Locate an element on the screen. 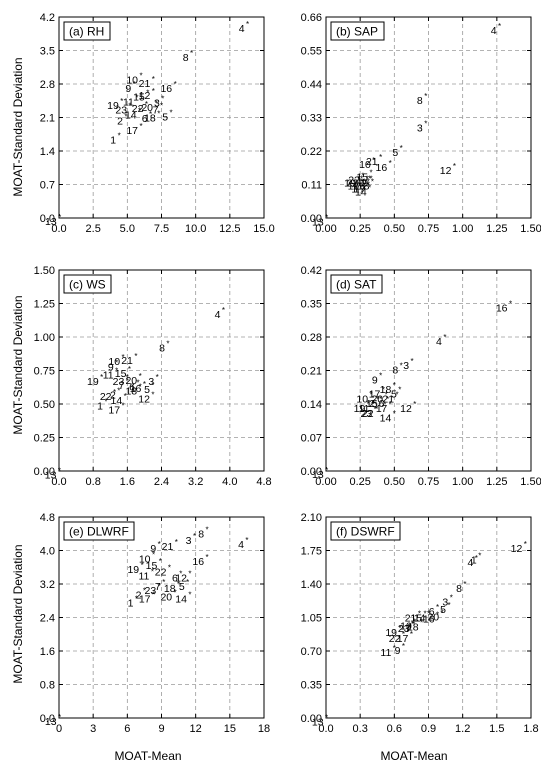  point-sap-23: *23 is located at coordinates (355, 181).